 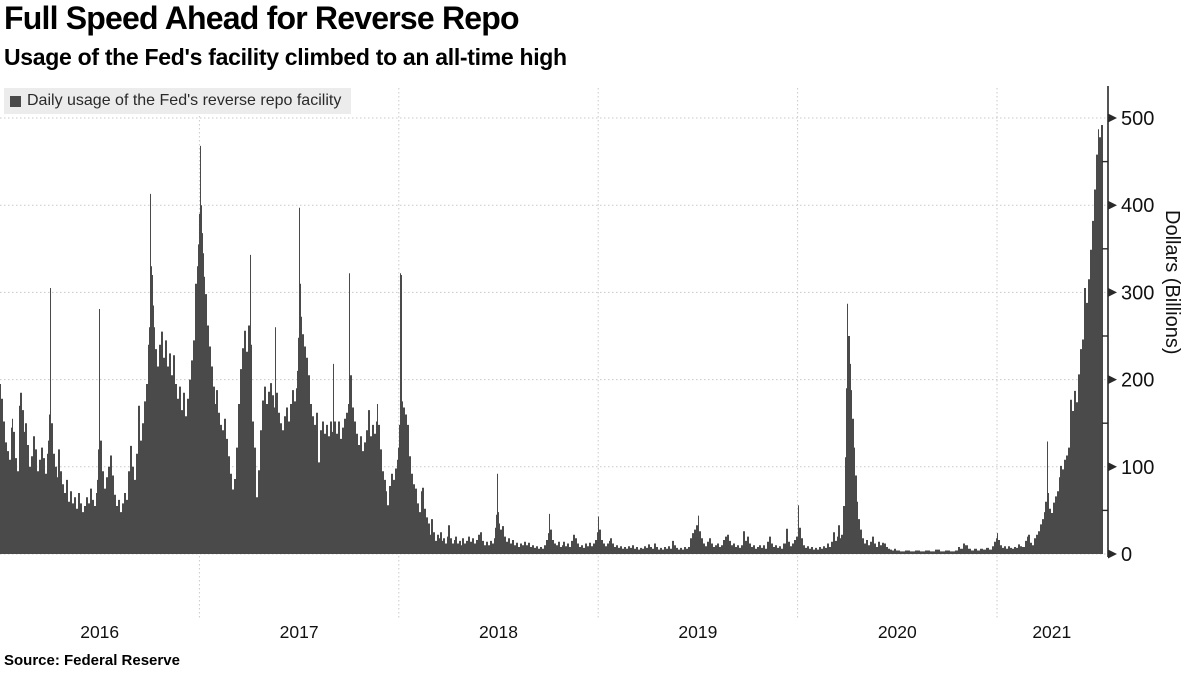 What do you see at coordinates (1137, 293) in the screenshot?
I see `y-tick-label: 300` at bounding box center [1137, 293].